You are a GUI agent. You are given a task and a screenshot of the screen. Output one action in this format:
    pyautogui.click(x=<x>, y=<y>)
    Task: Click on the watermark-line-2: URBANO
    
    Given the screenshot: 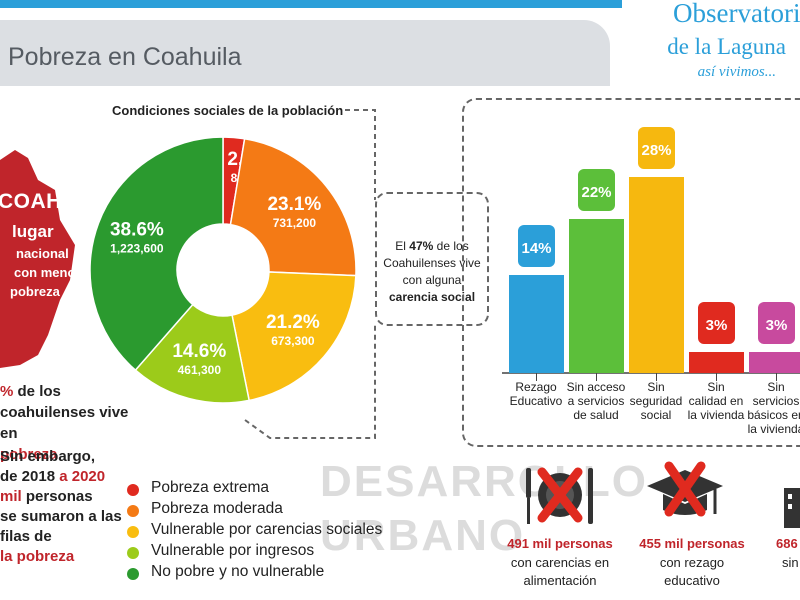 What is the action you would take?
    pyautogui.click(x=423, y=535)
    